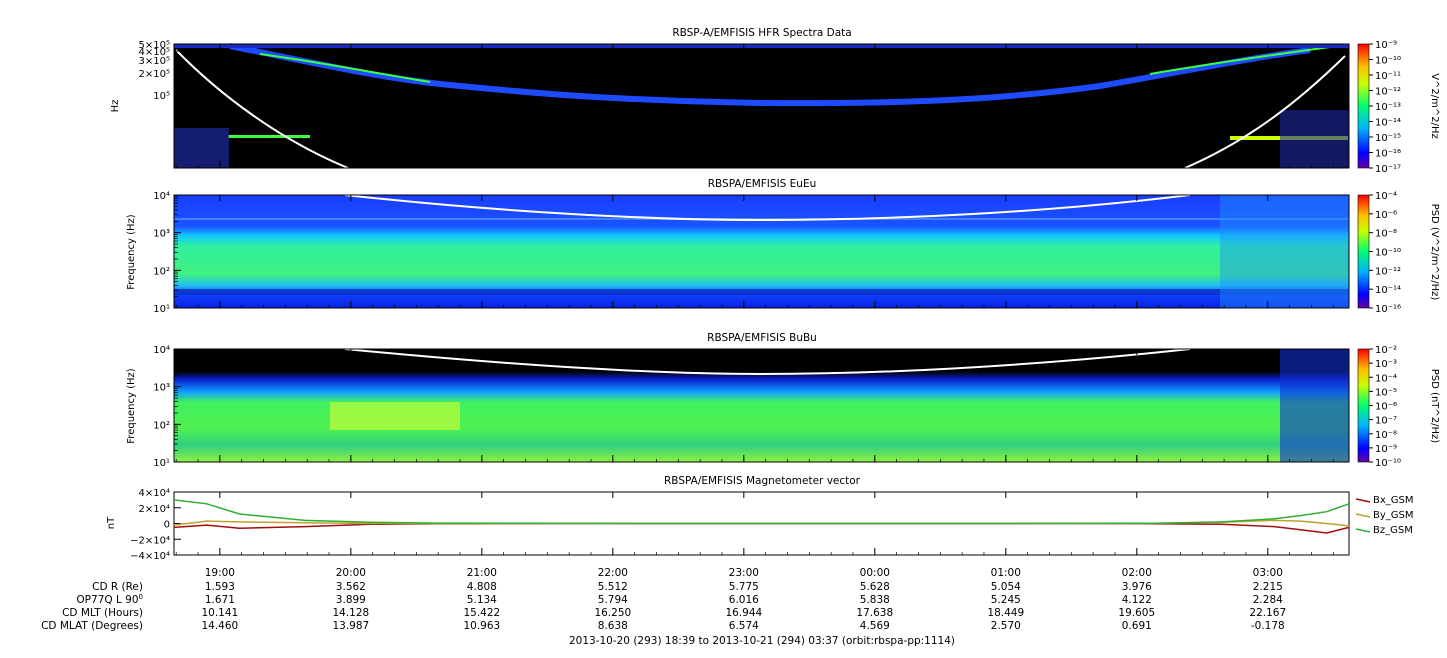  What do you see at coordinates (109, 599) in the screenshot?
I see `ephemeris-row-label: OP77Q L 900` at bounding box center [109, 599].